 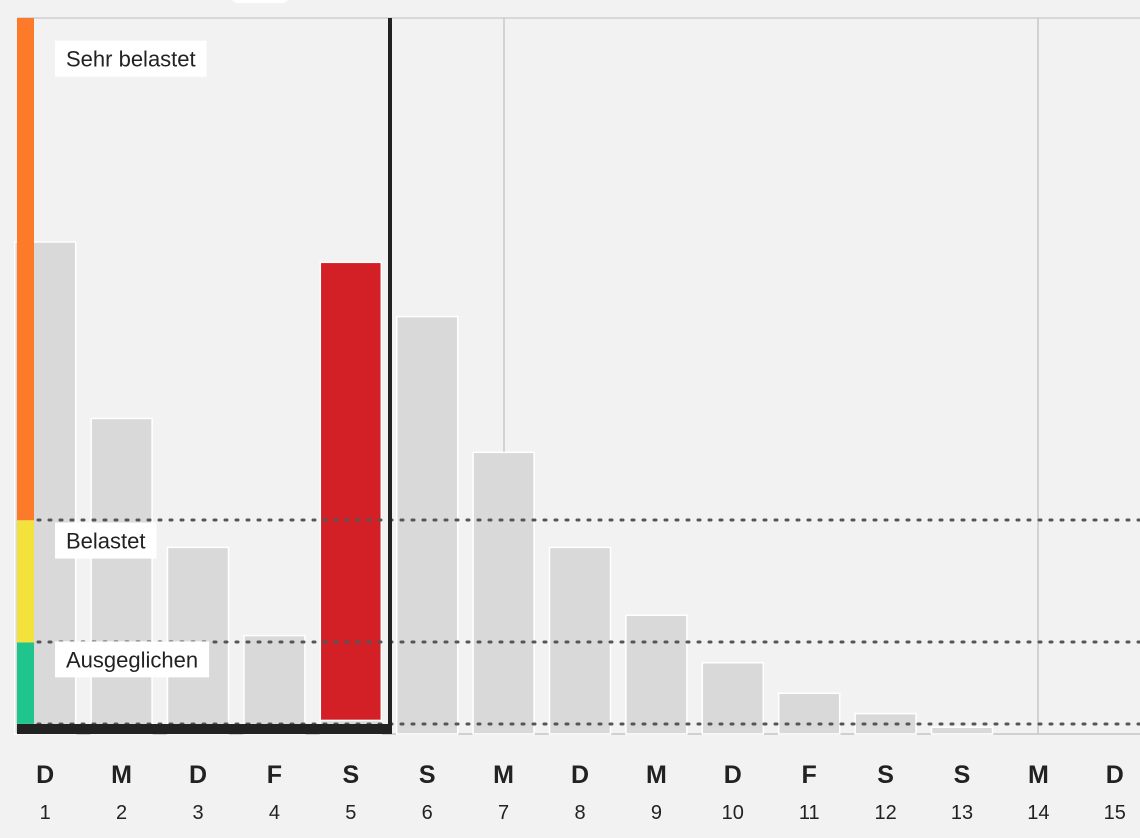 I want to click on x-tick-day: 4, so click(x=274, y=813).